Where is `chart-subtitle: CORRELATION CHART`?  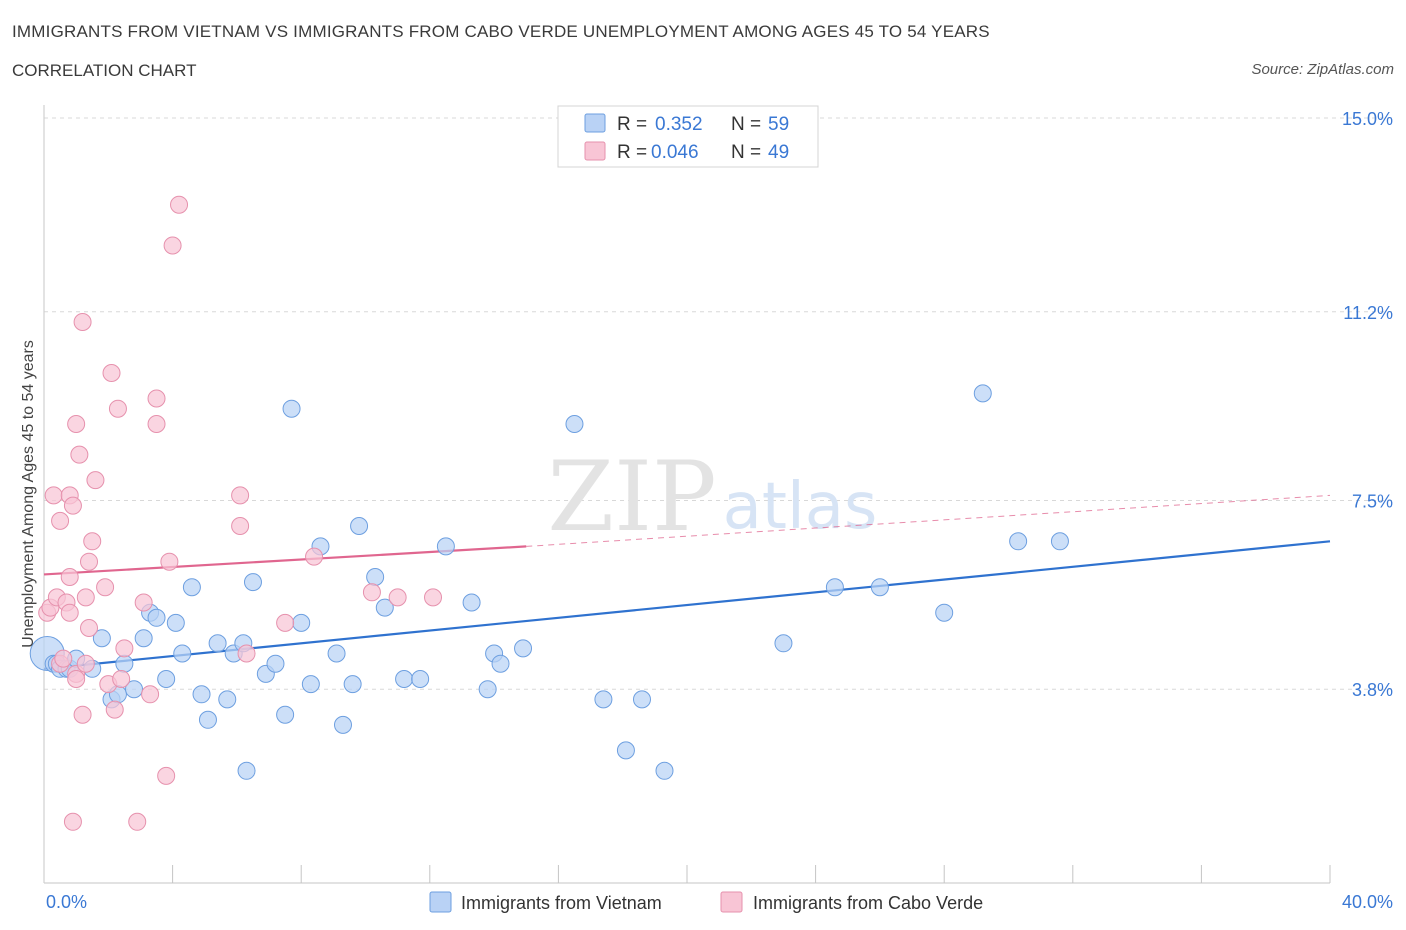
chart-subtitle: CORRELATION CHART is located at coordinates (104, 70).